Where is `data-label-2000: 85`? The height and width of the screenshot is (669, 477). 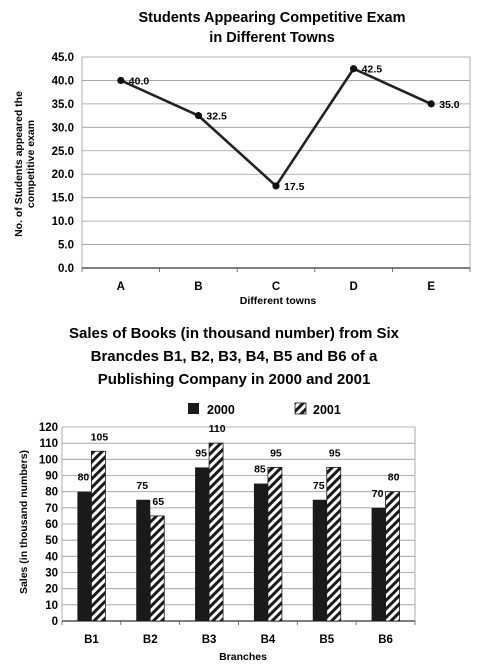
data-label-2000: 85 is located at coordinates (260, 470).